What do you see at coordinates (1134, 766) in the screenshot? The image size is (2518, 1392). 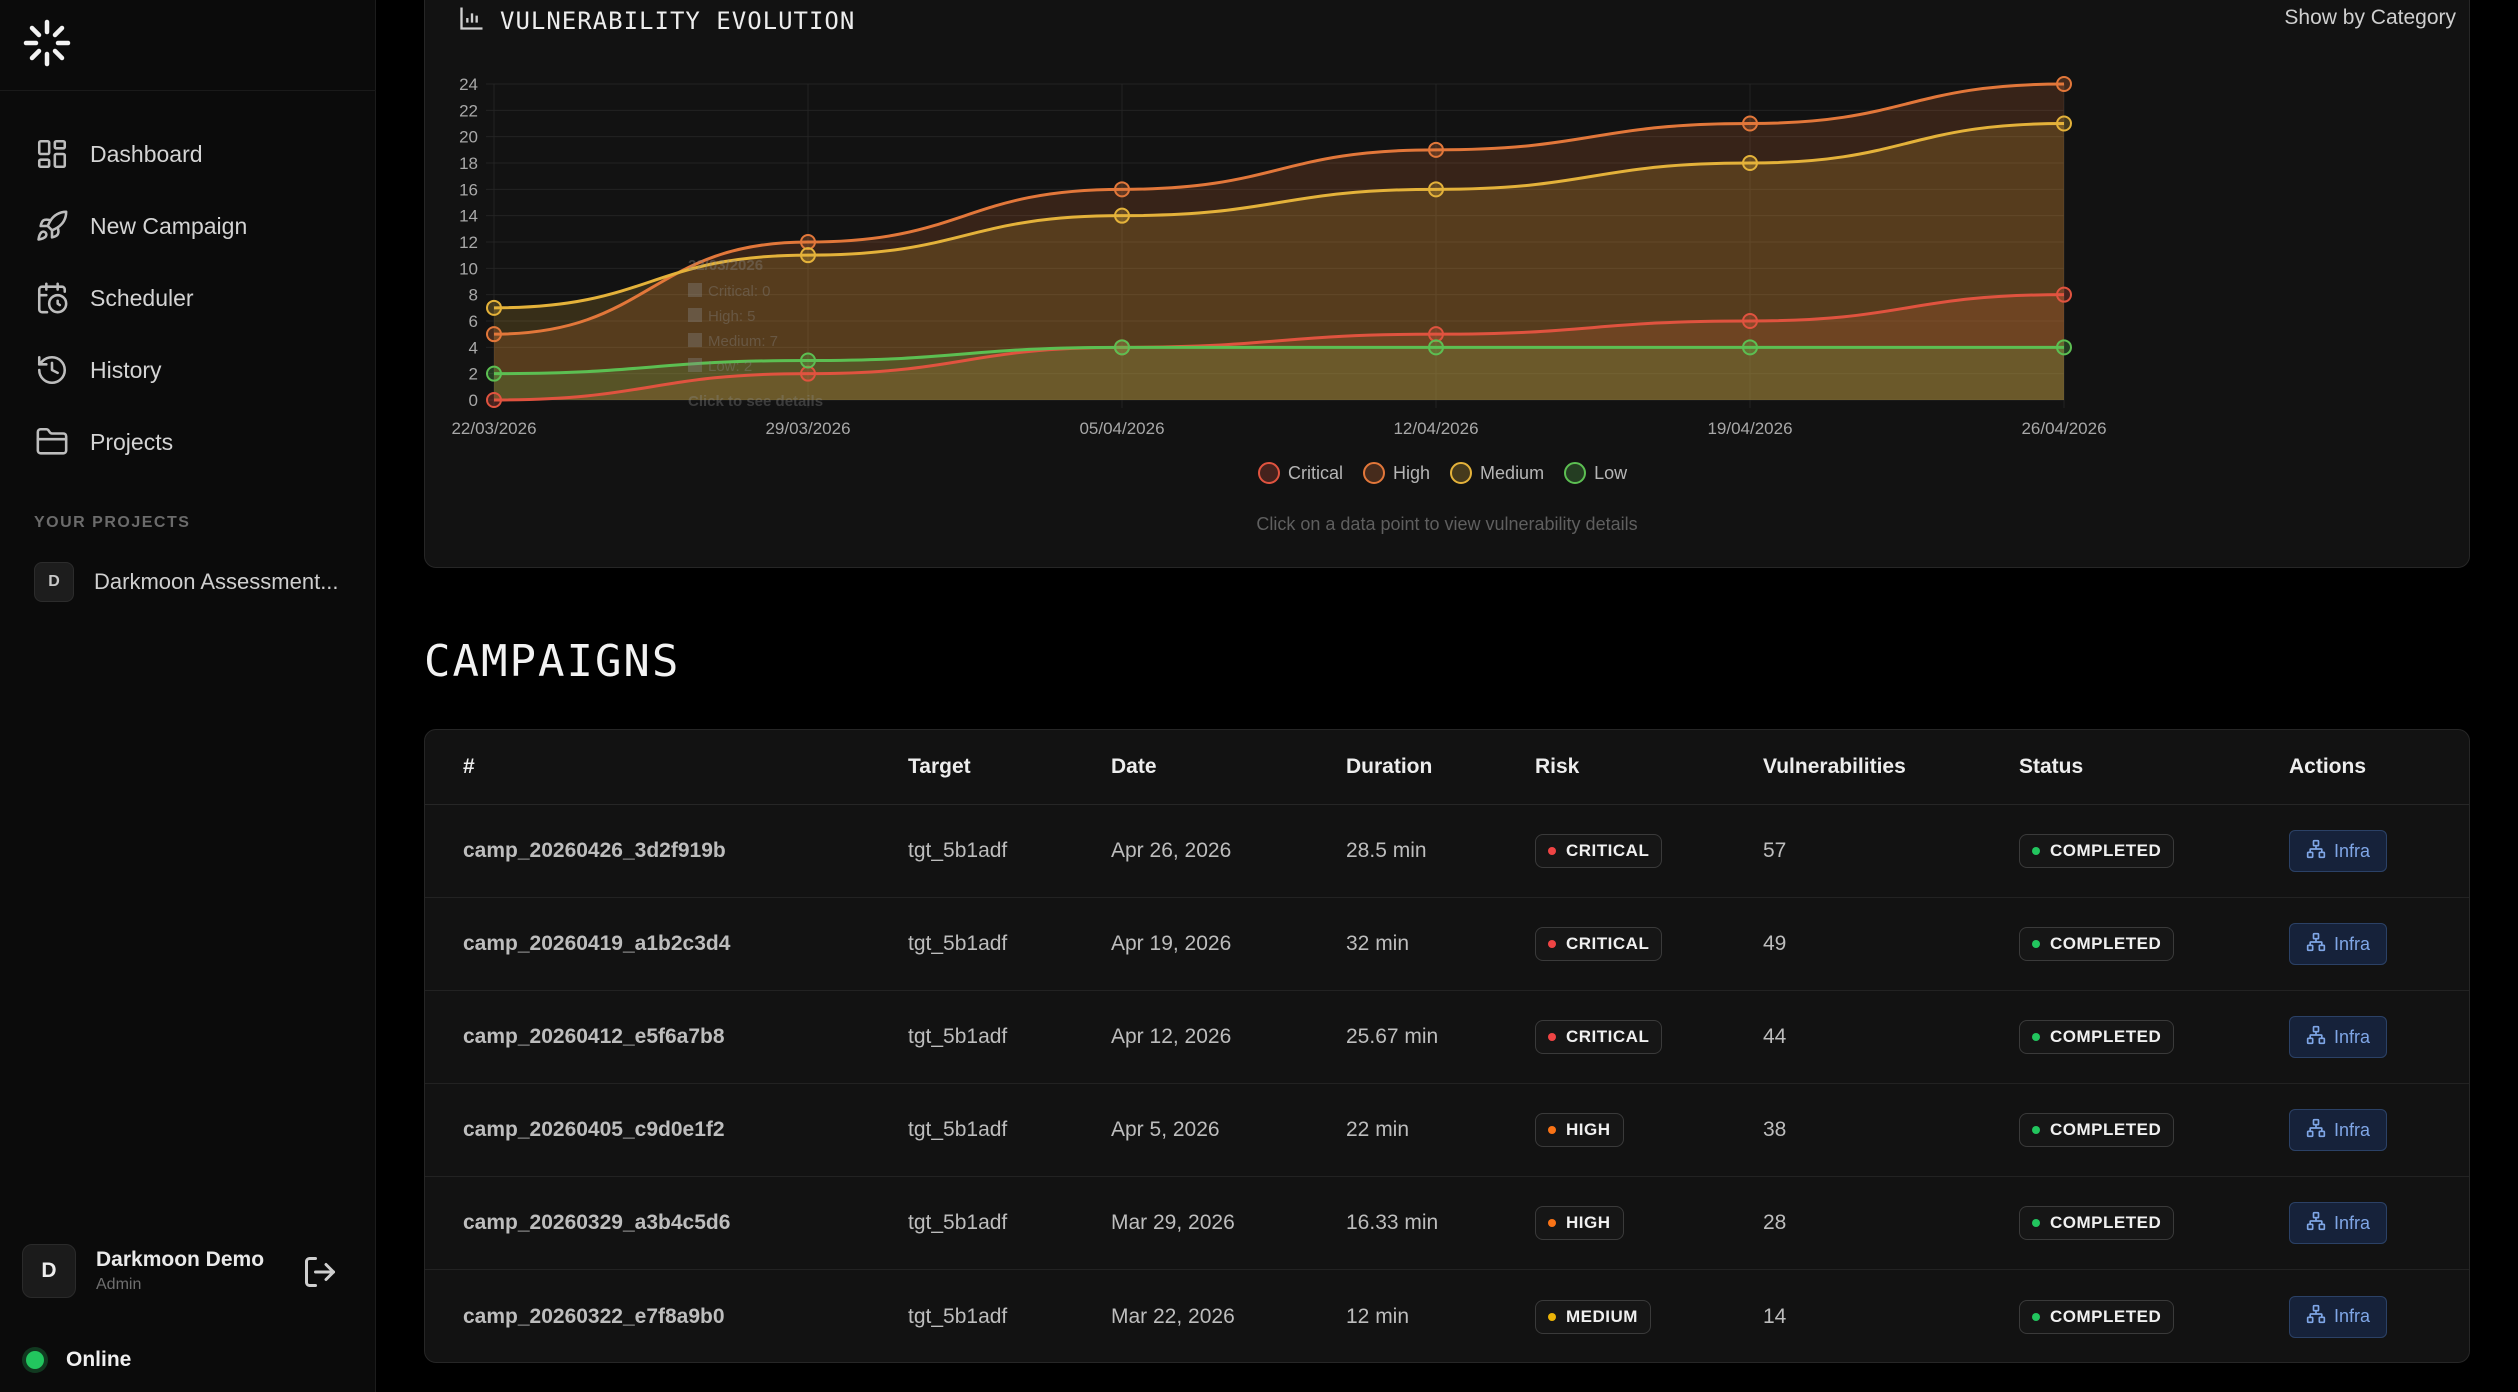 I see `column-header: Date` at bounding box center [1134, 766].